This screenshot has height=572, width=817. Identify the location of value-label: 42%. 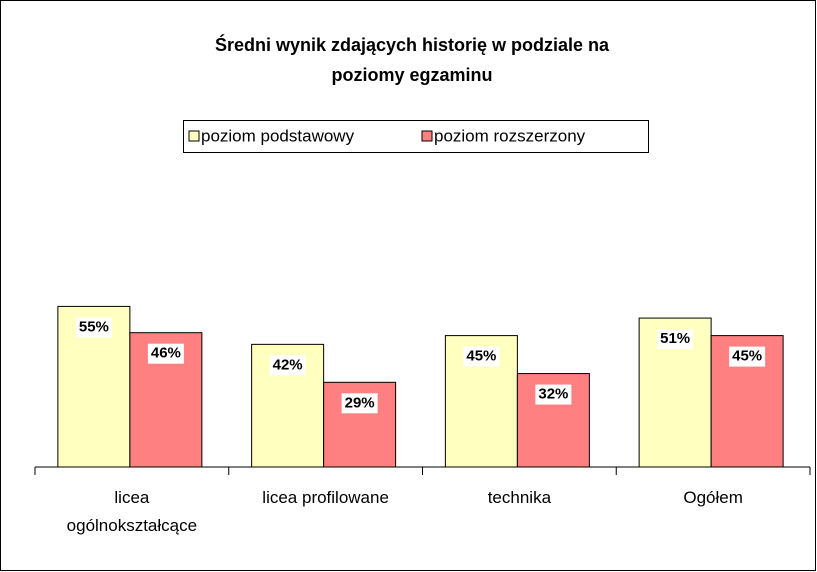
(288, 364).